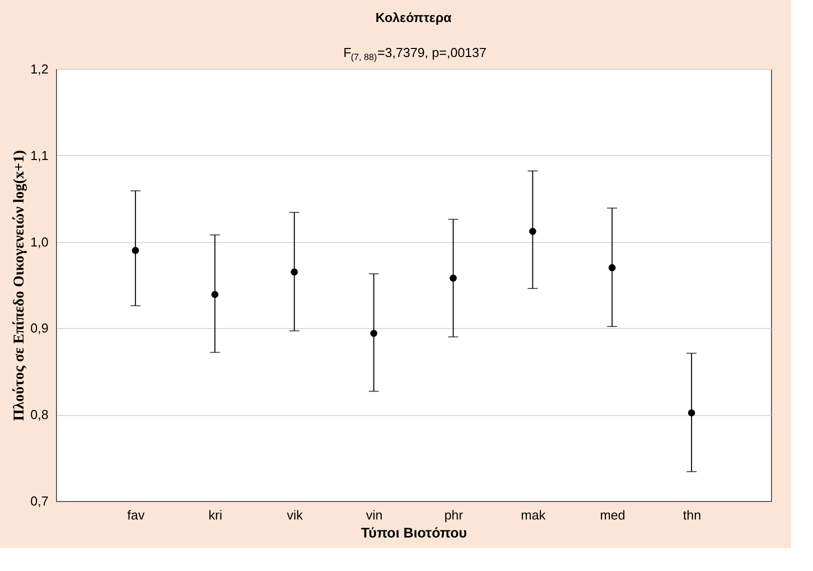 This screenshot has height=571, width=813. I want to click on x-tick-label: med, so click(613, 515).